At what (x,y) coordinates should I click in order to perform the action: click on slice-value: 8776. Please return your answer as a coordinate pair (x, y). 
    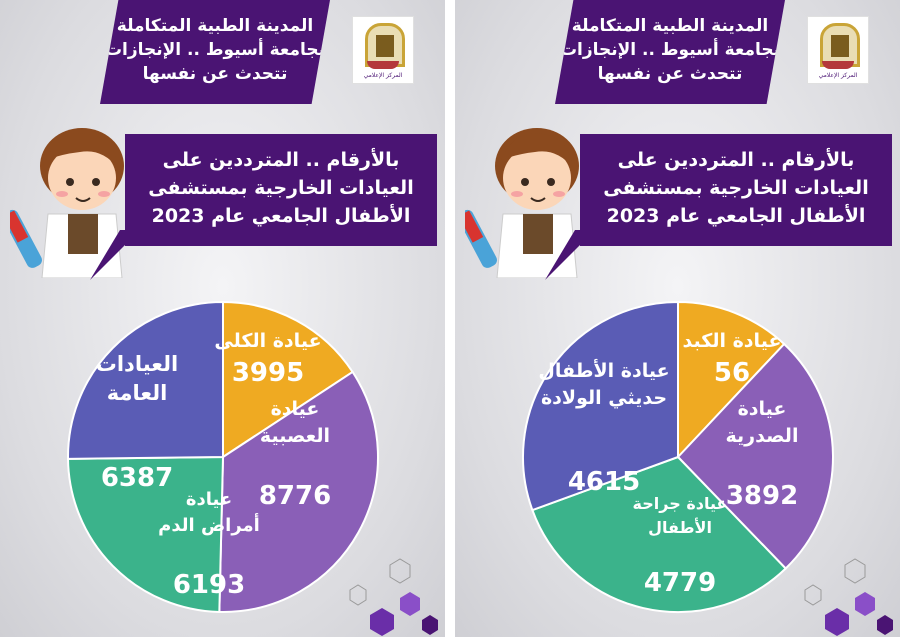
    Looking at the image, I should click on (295, 496).